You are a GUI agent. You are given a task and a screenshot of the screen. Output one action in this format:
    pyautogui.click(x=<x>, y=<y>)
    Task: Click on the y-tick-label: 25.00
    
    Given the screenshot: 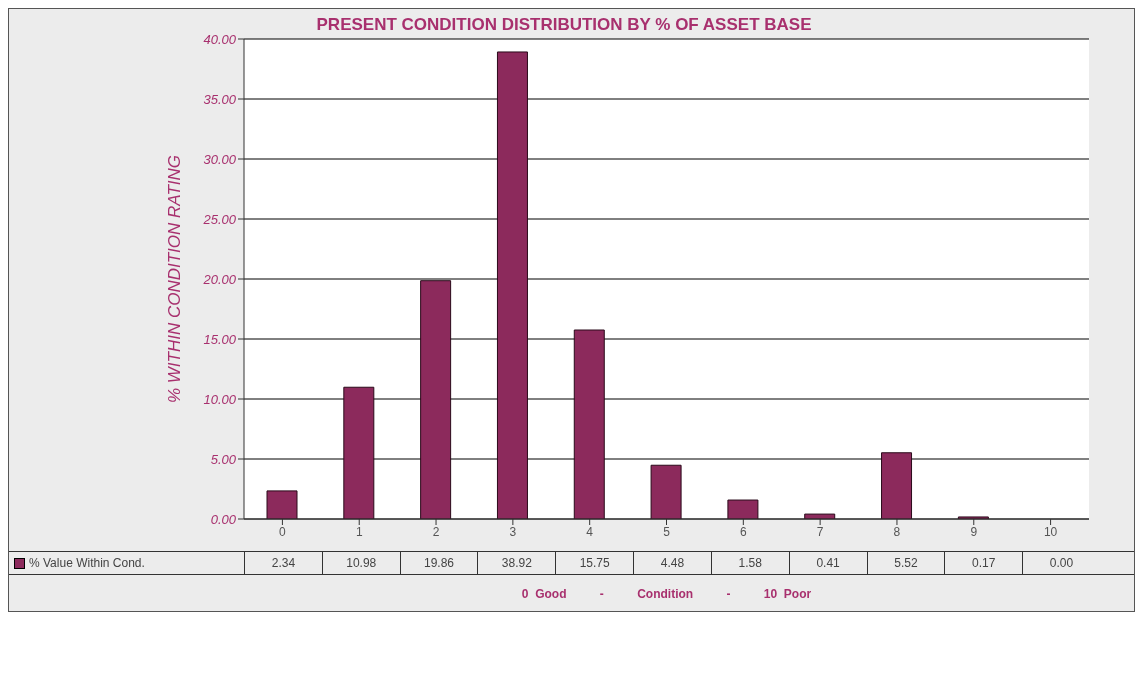 What is the action you would take?
    pyautogui.click(x=219, y=219)
    